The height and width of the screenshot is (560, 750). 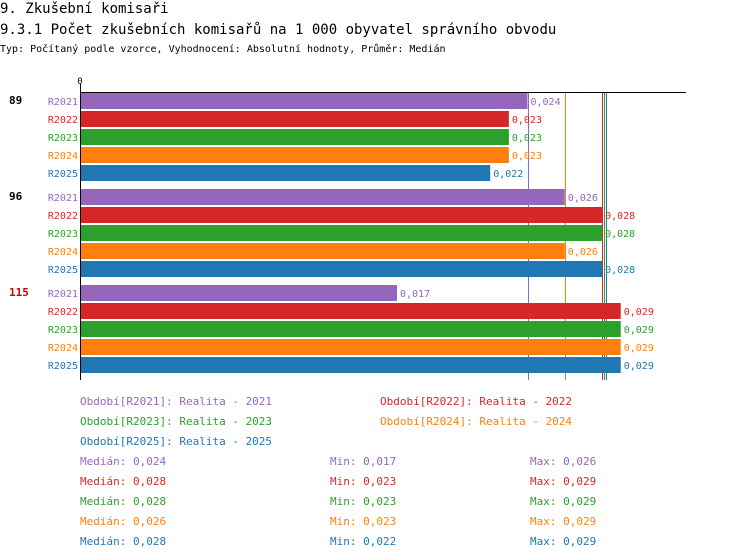 I want to click on data-label: 0,024, so click(x=546, y=102).